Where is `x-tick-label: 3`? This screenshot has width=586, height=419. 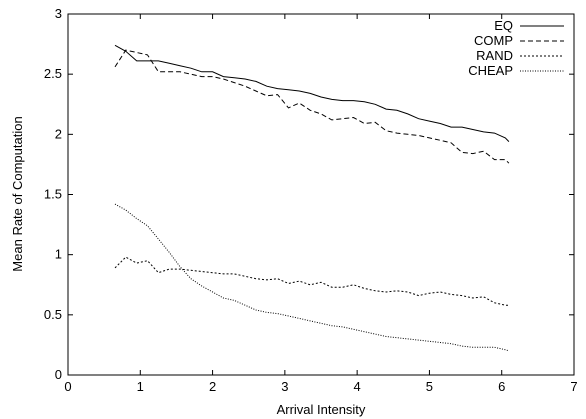
x-tick-label: 3 is located at coordinates (284, 386).